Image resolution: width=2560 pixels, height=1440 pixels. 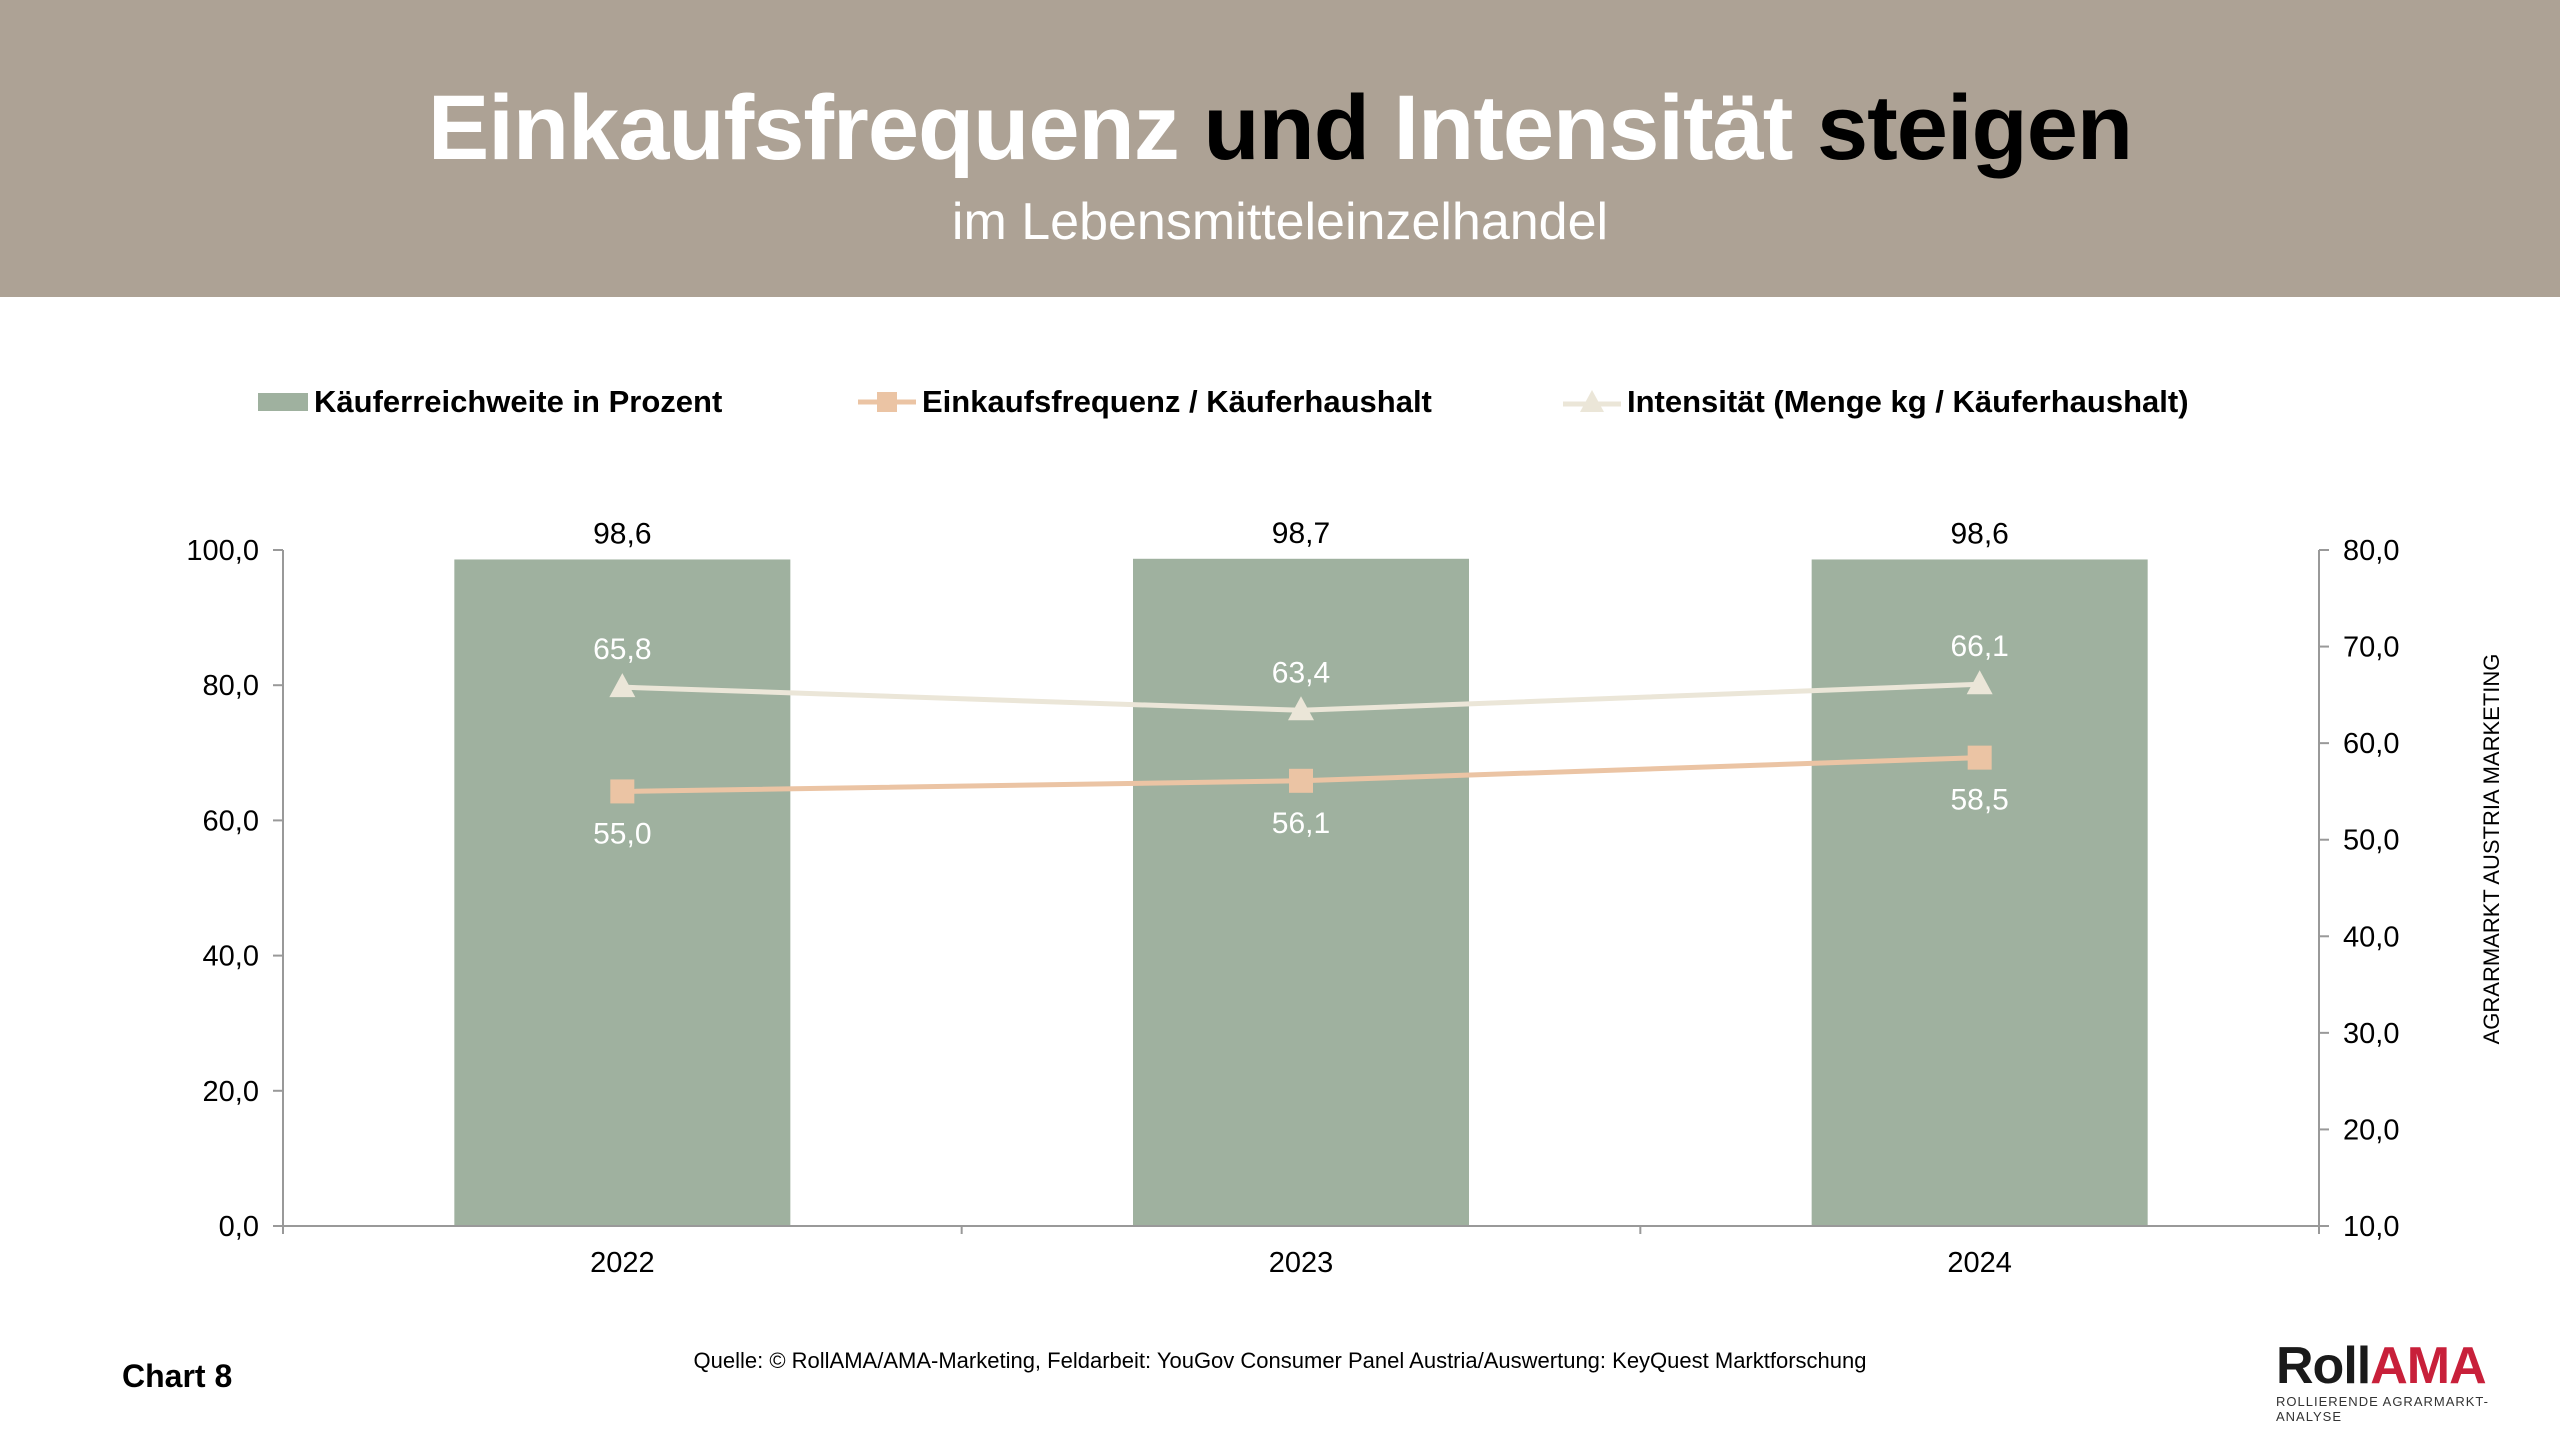 I want to click on legend-bar-swatch, so click(x=283, y=402).